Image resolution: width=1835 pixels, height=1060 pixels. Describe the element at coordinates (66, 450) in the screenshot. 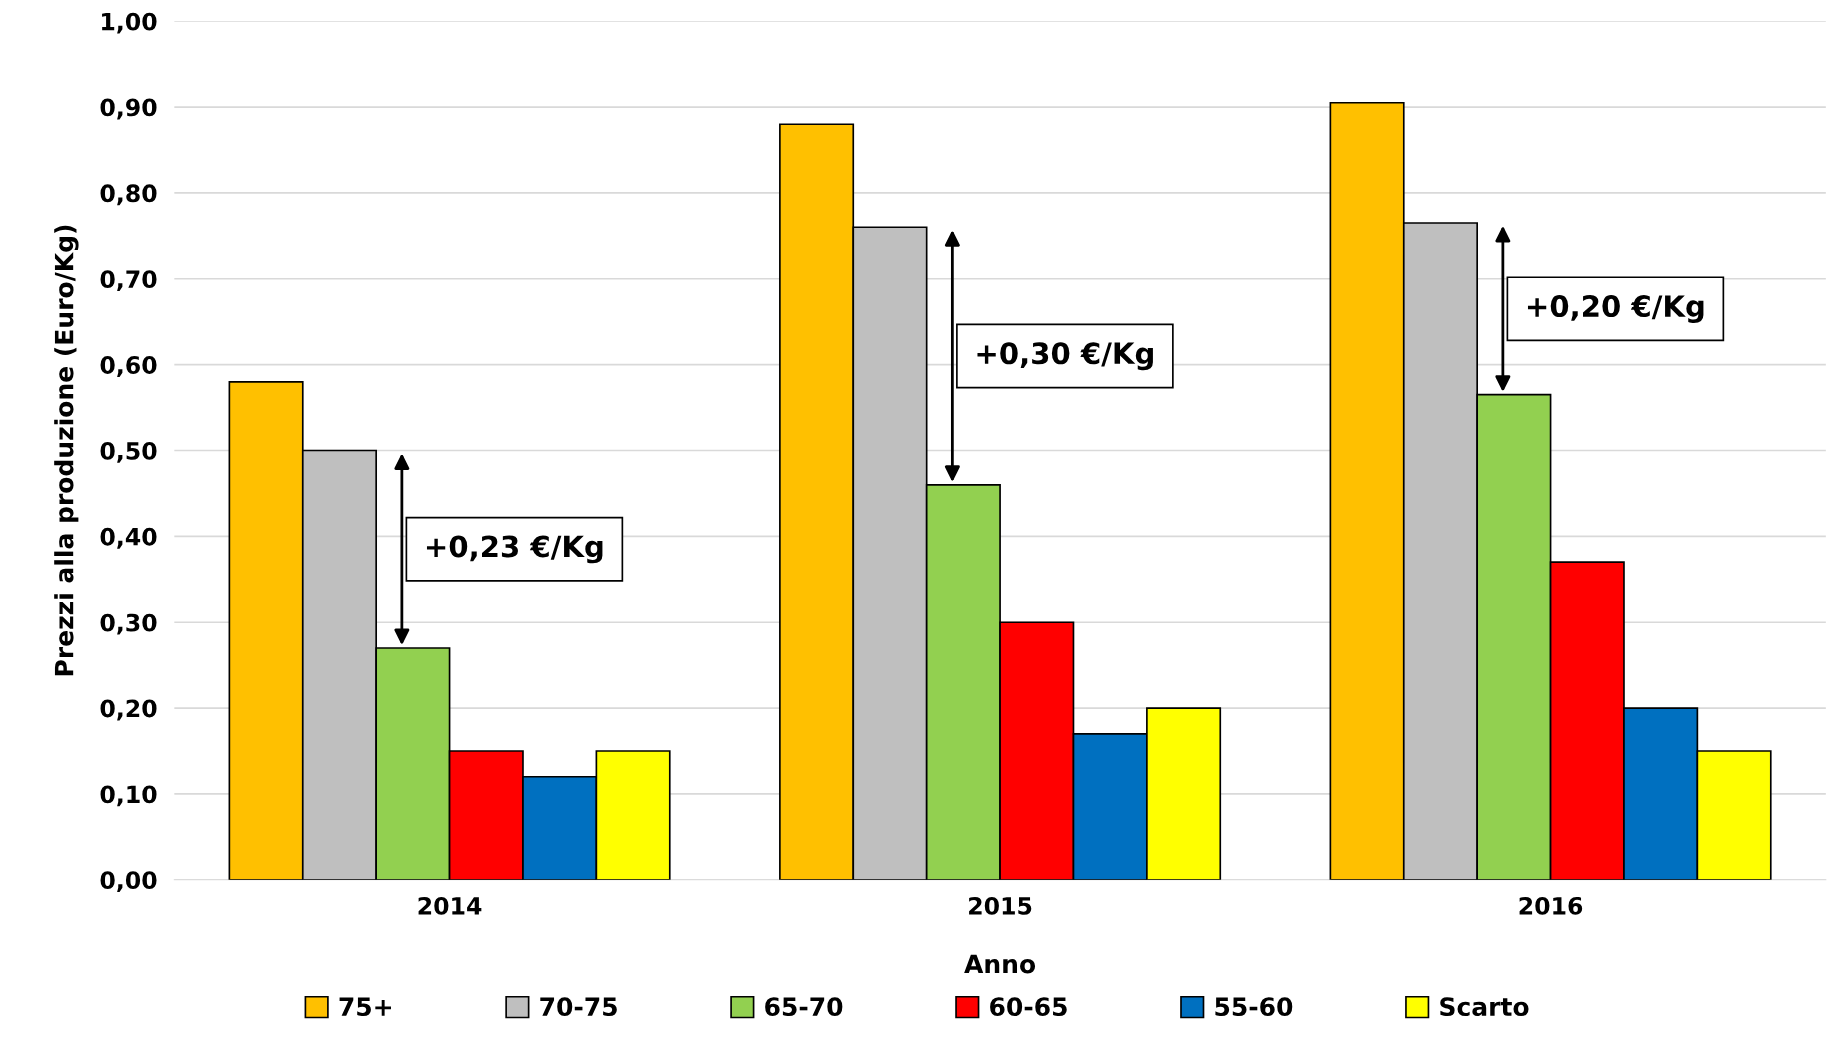

I see `y-axis-title: Prezzi alla produzione (Euro/Kg)` at that location.